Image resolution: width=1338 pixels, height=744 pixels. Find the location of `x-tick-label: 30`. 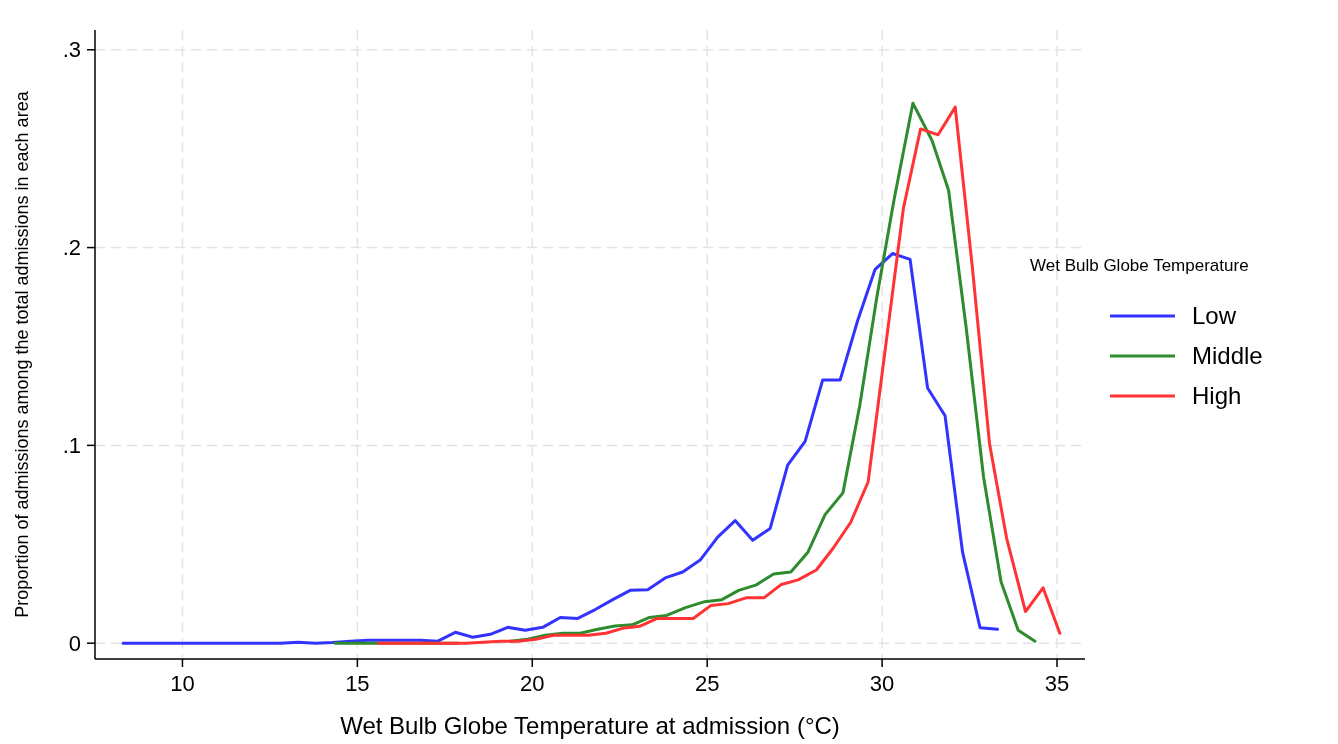

x-tick-label: 30 is located at coordinates (882, 683).